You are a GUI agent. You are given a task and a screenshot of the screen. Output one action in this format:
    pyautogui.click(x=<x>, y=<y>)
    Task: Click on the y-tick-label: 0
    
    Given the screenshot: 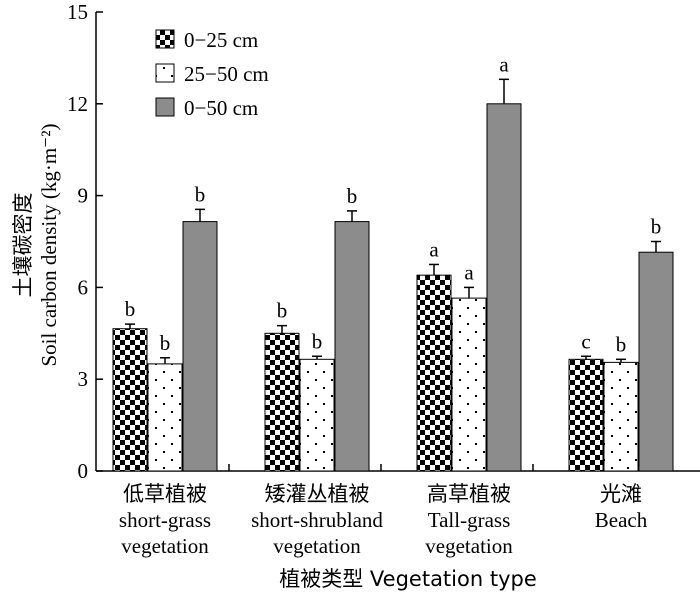 What is the action you would take?
    pyautogui.click(x=83, y=471)
    